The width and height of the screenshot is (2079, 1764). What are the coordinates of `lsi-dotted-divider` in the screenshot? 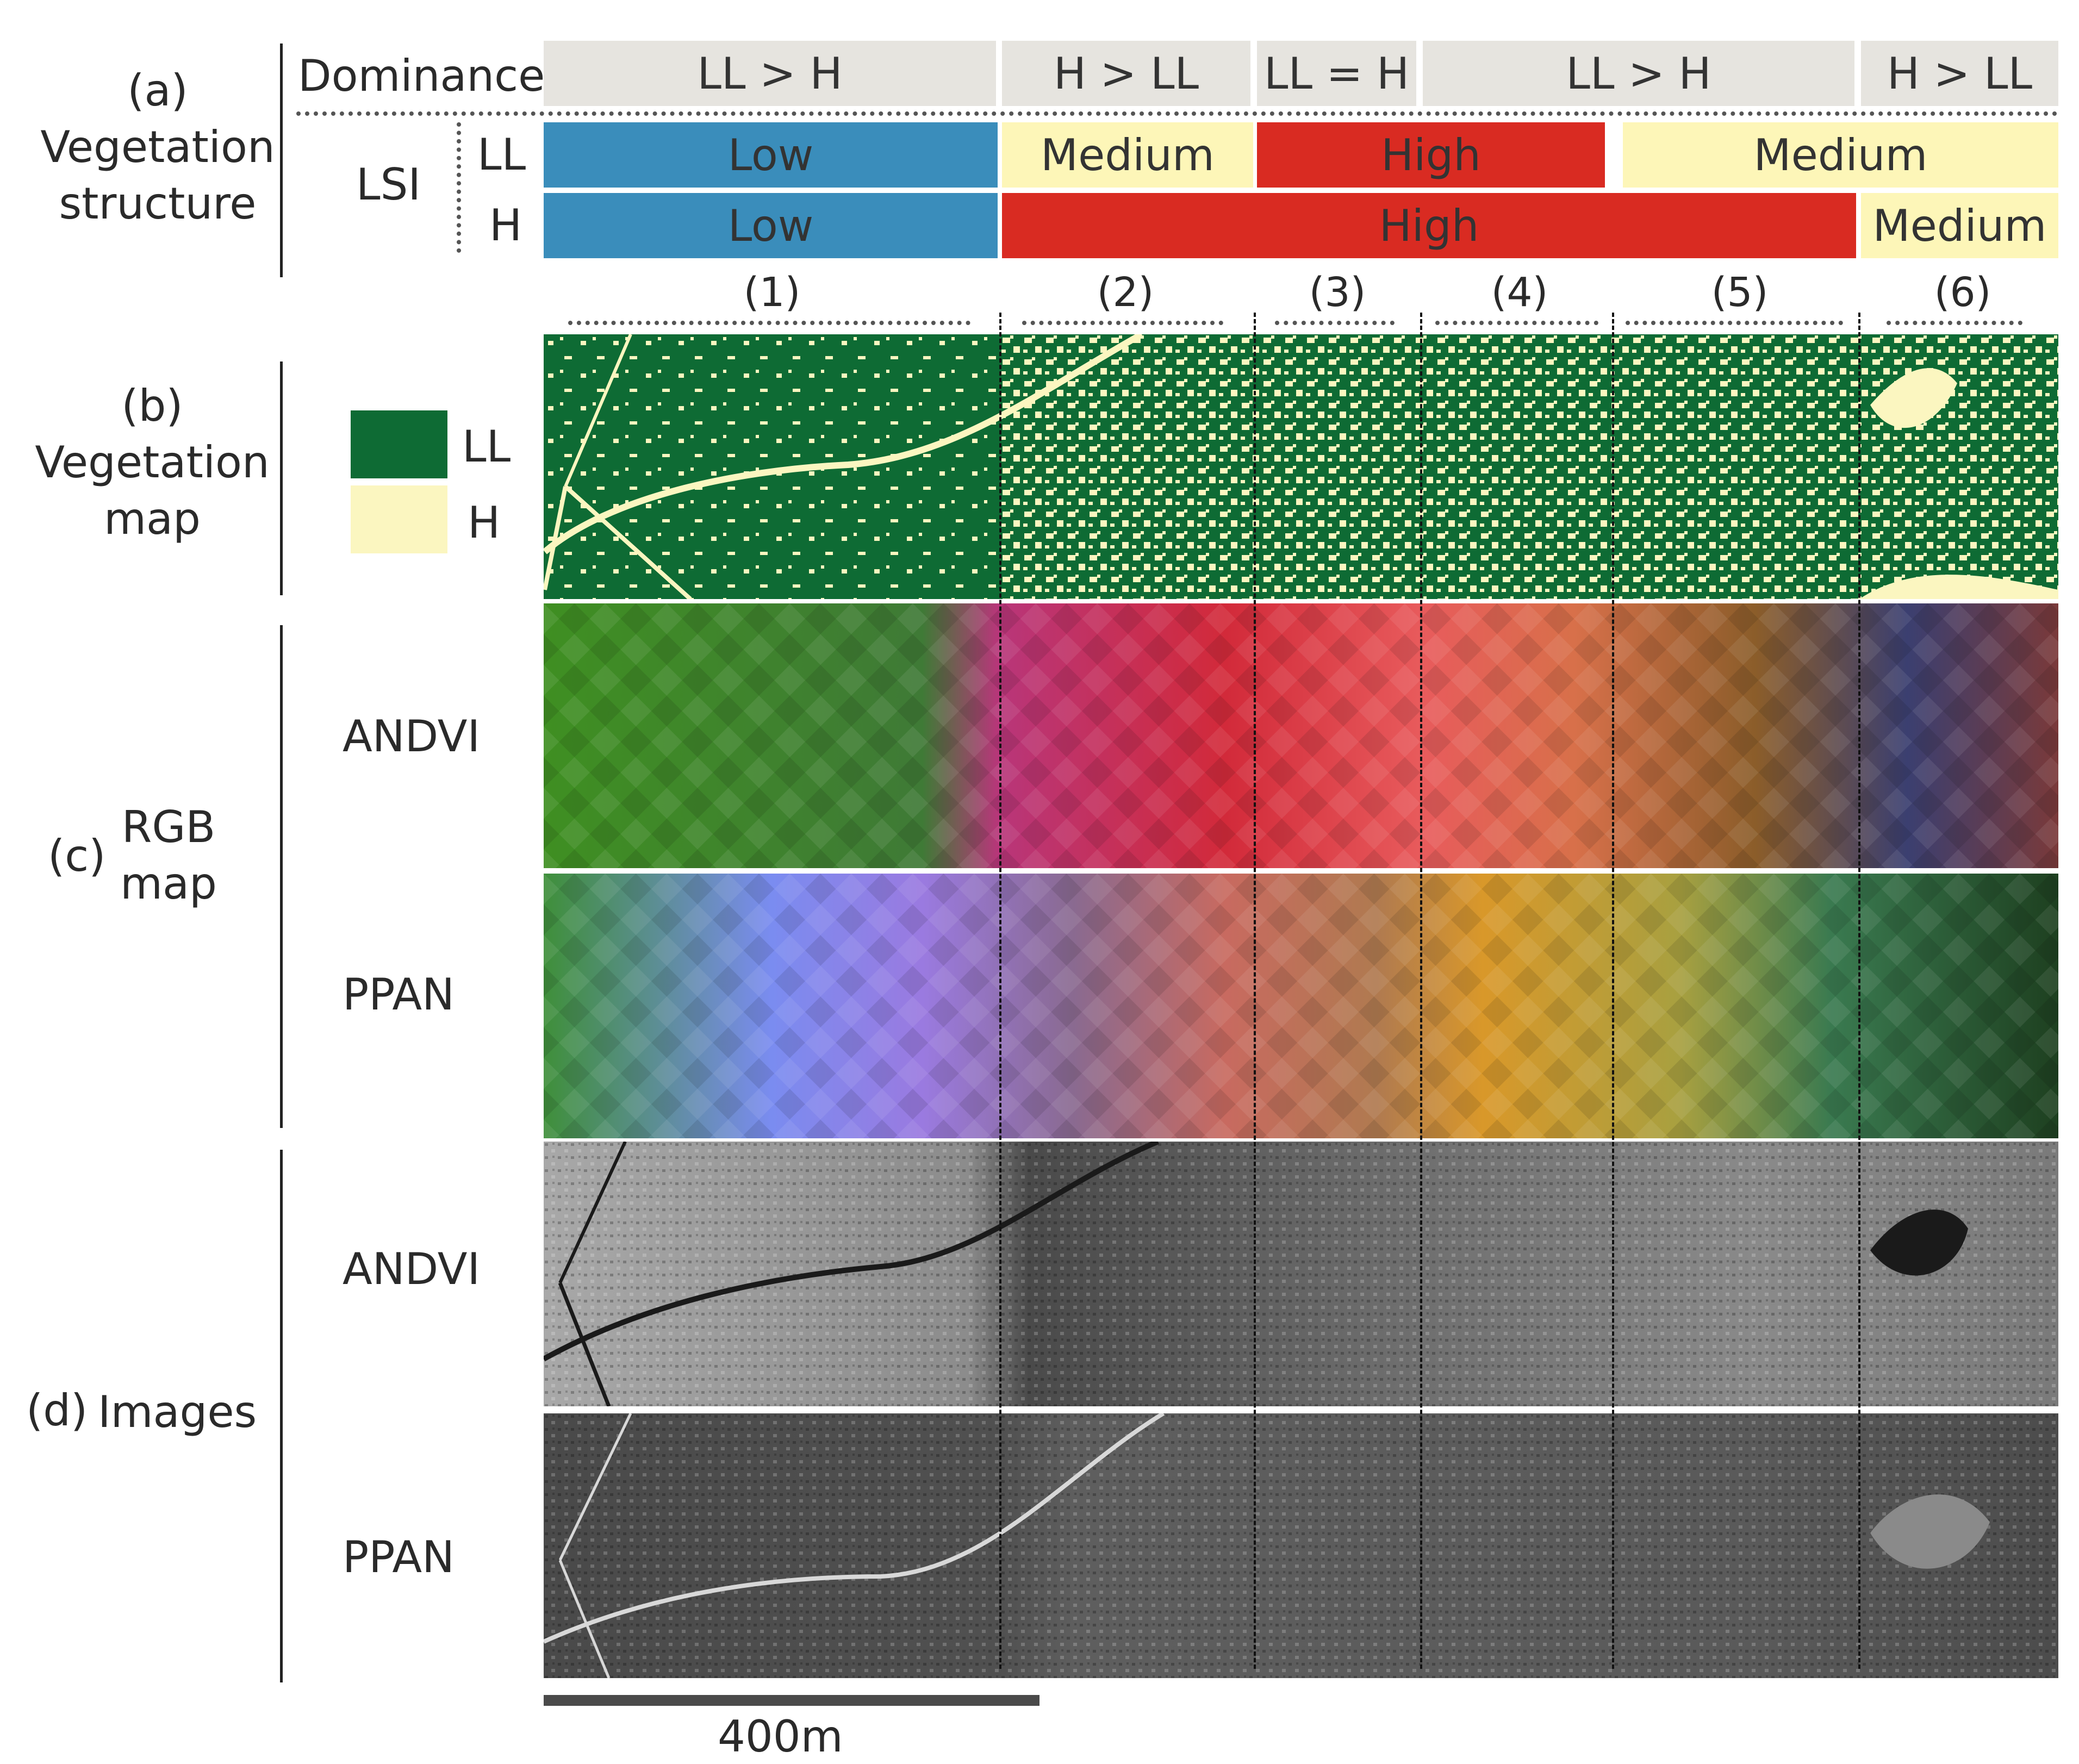 It's located at (459, 187).